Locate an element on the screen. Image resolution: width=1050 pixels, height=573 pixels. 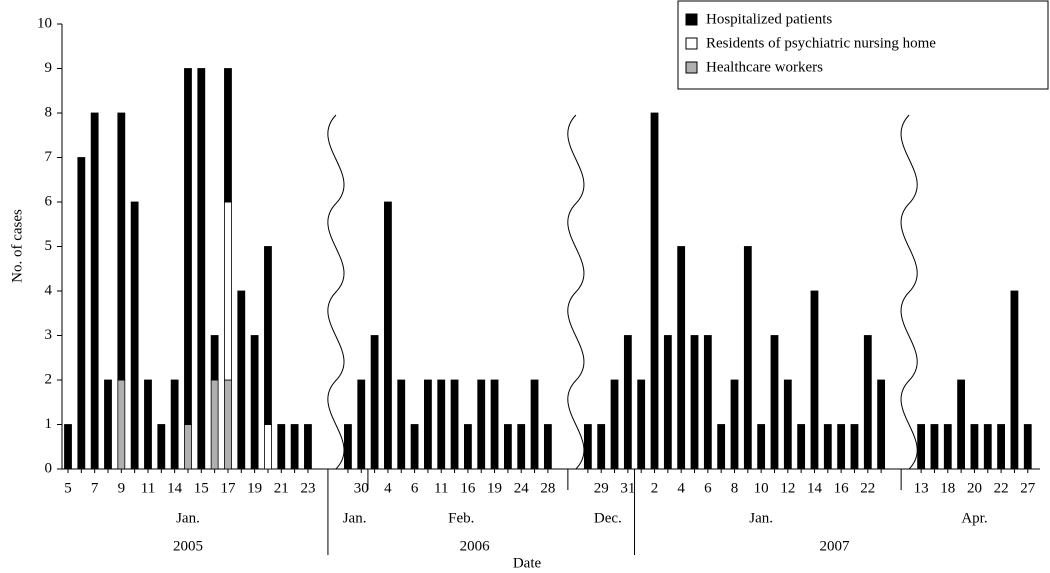
x-tick-label: 24 is located at coordinates (522, 488).